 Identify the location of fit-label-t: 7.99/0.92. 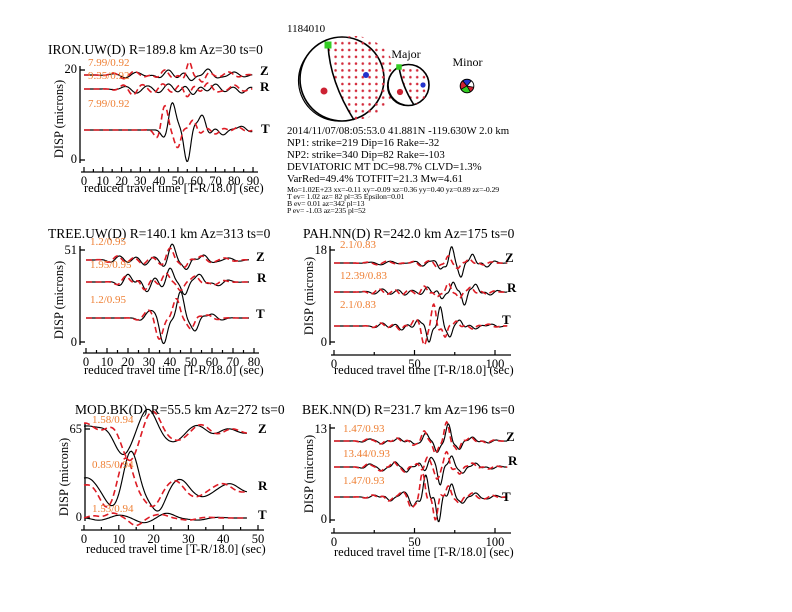
(109, 104).